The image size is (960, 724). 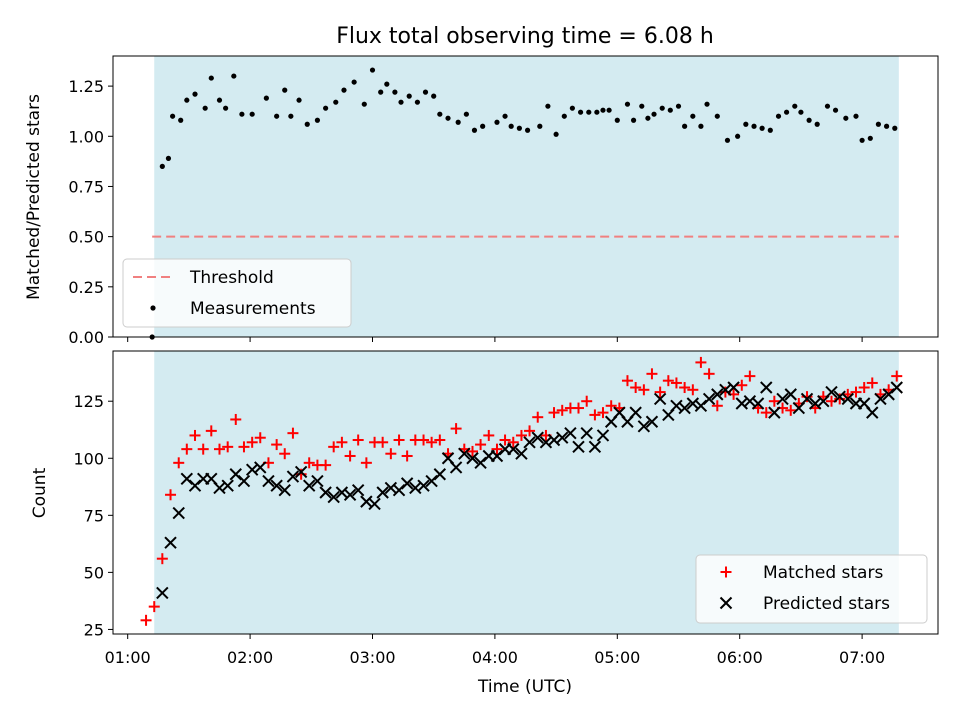 I want to click on bottom-y-tick-label: 50, so click(x=94, y=572).